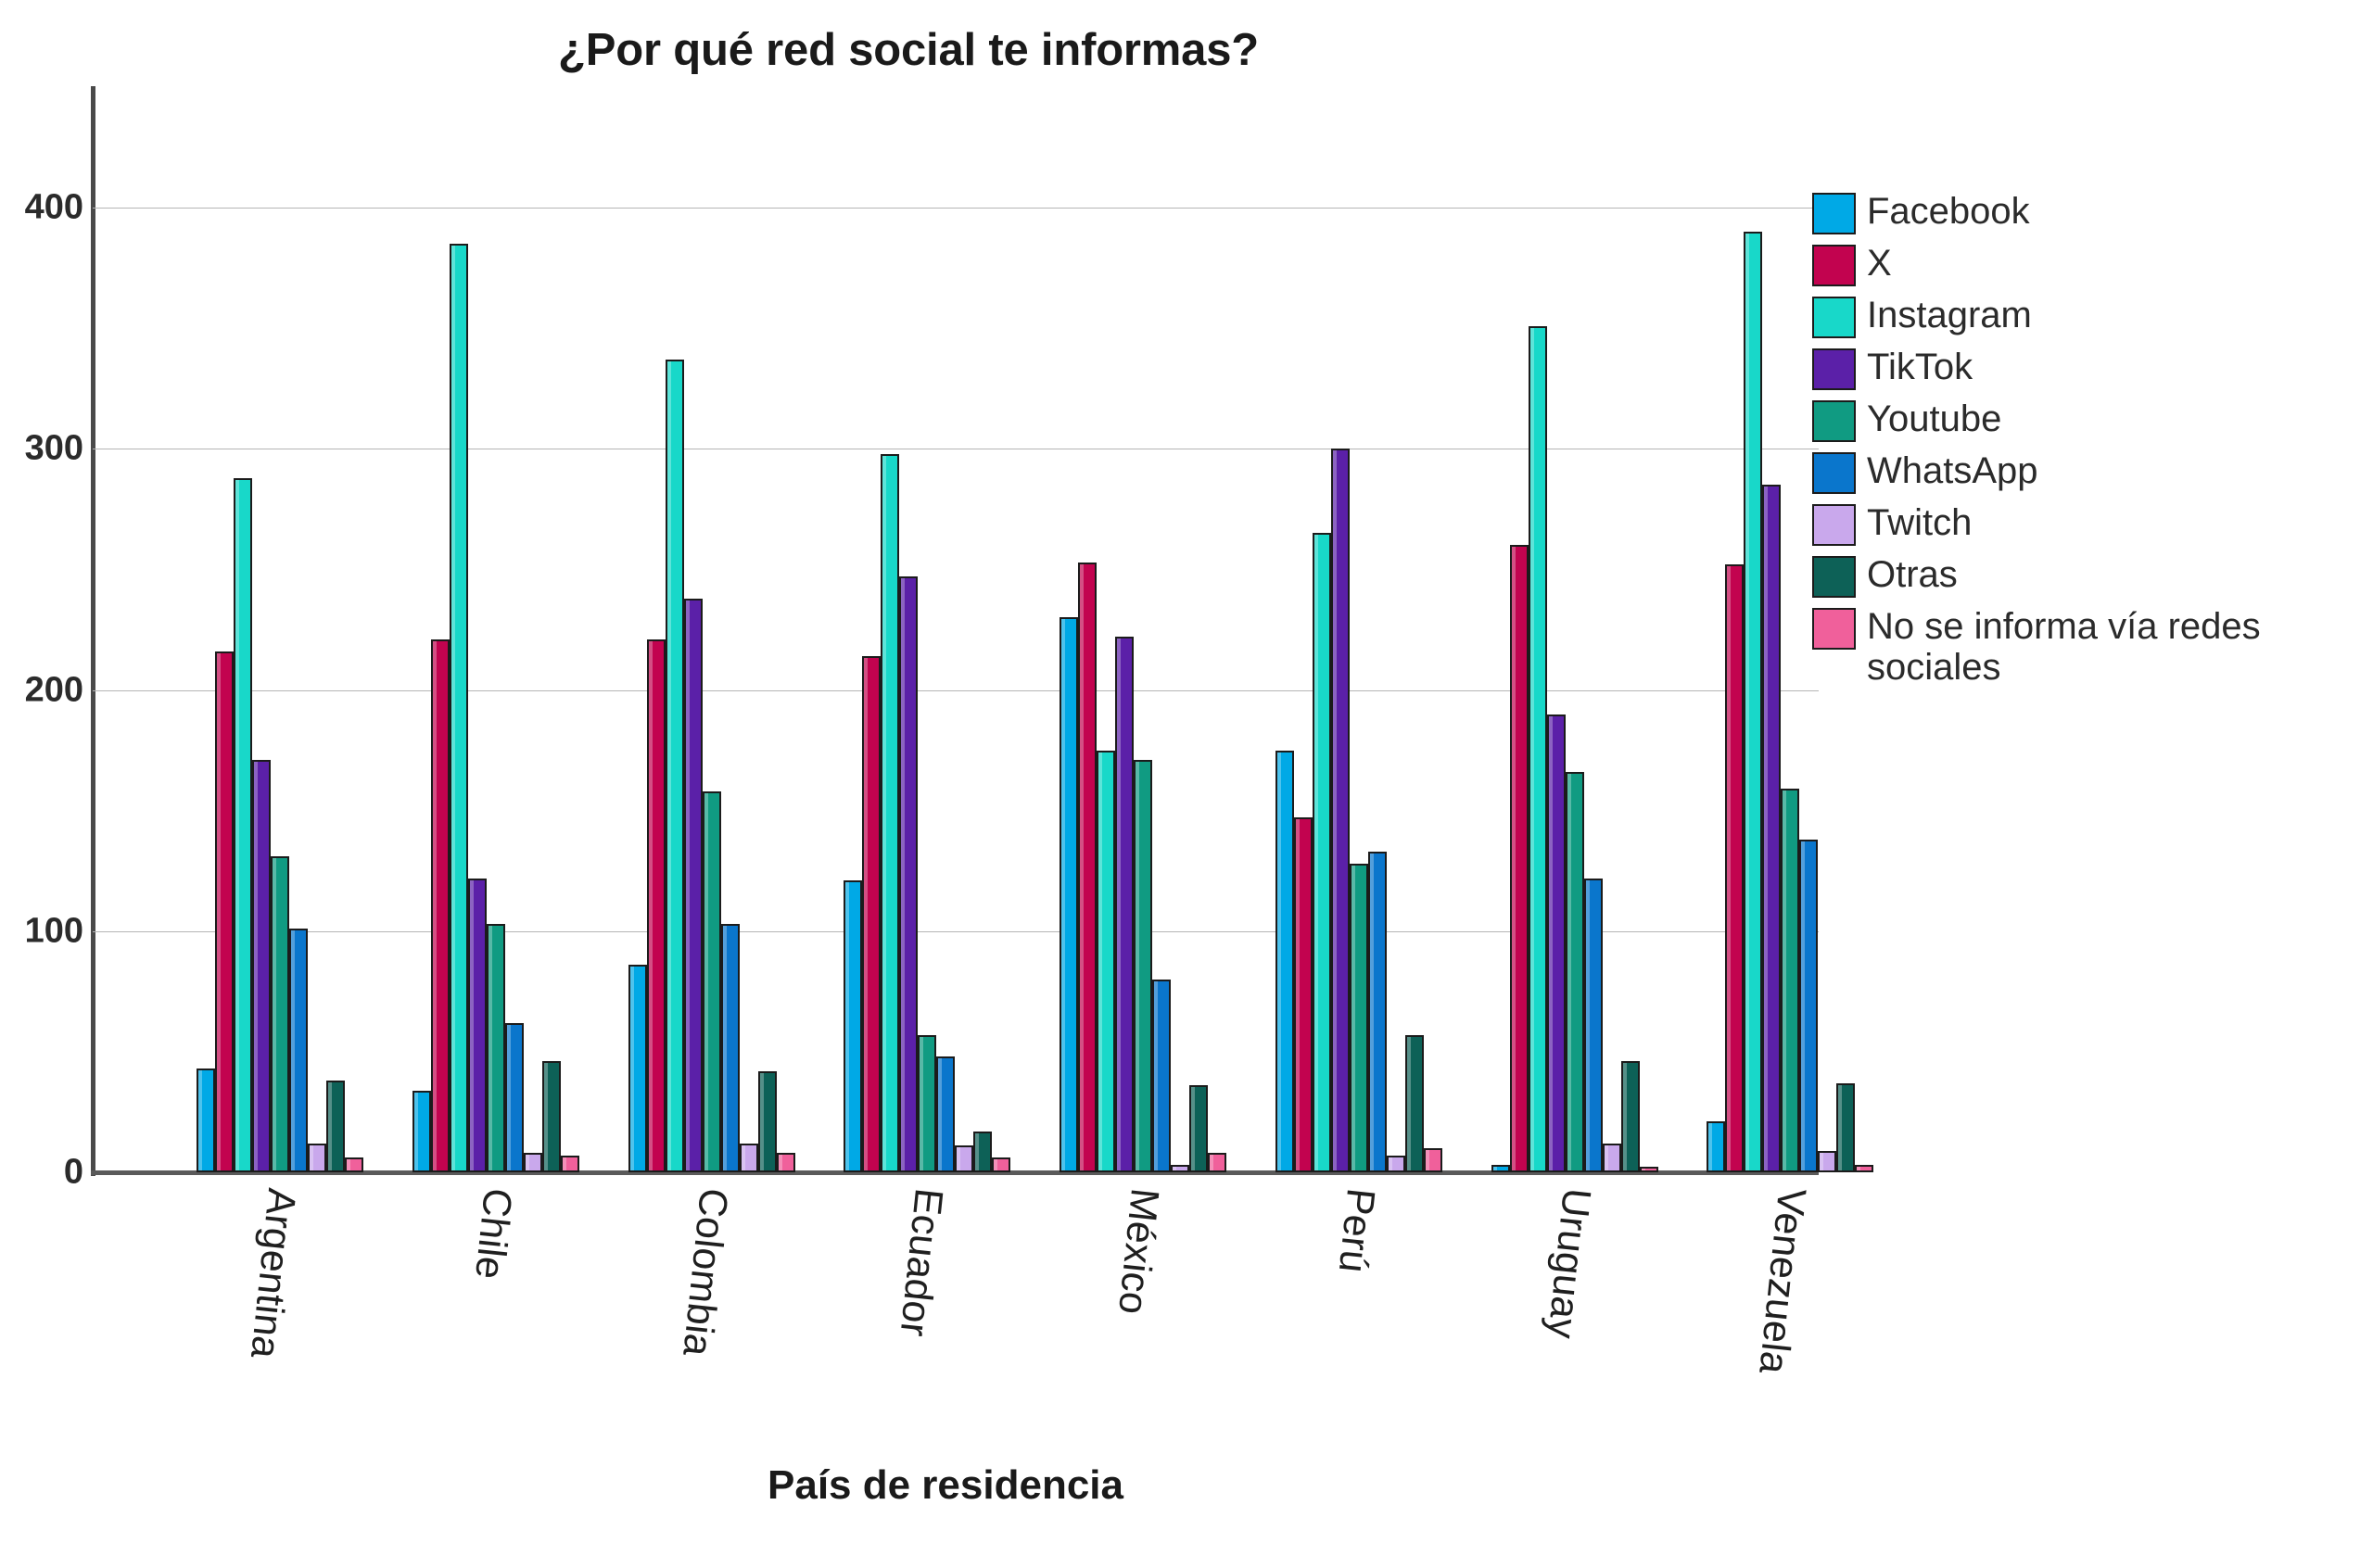  I want to click on legend-item: TikTok, so click(2081, 371).